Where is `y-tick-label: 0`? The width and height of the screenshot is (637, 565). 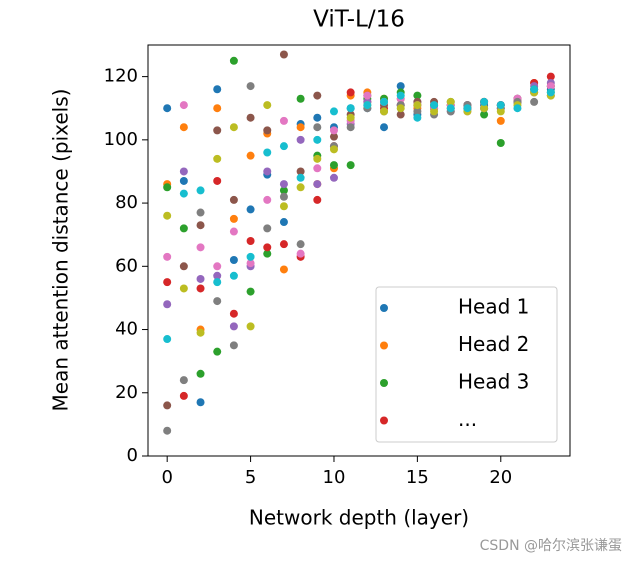 y-tick-label: 0 is located at coordinates (132, 455).